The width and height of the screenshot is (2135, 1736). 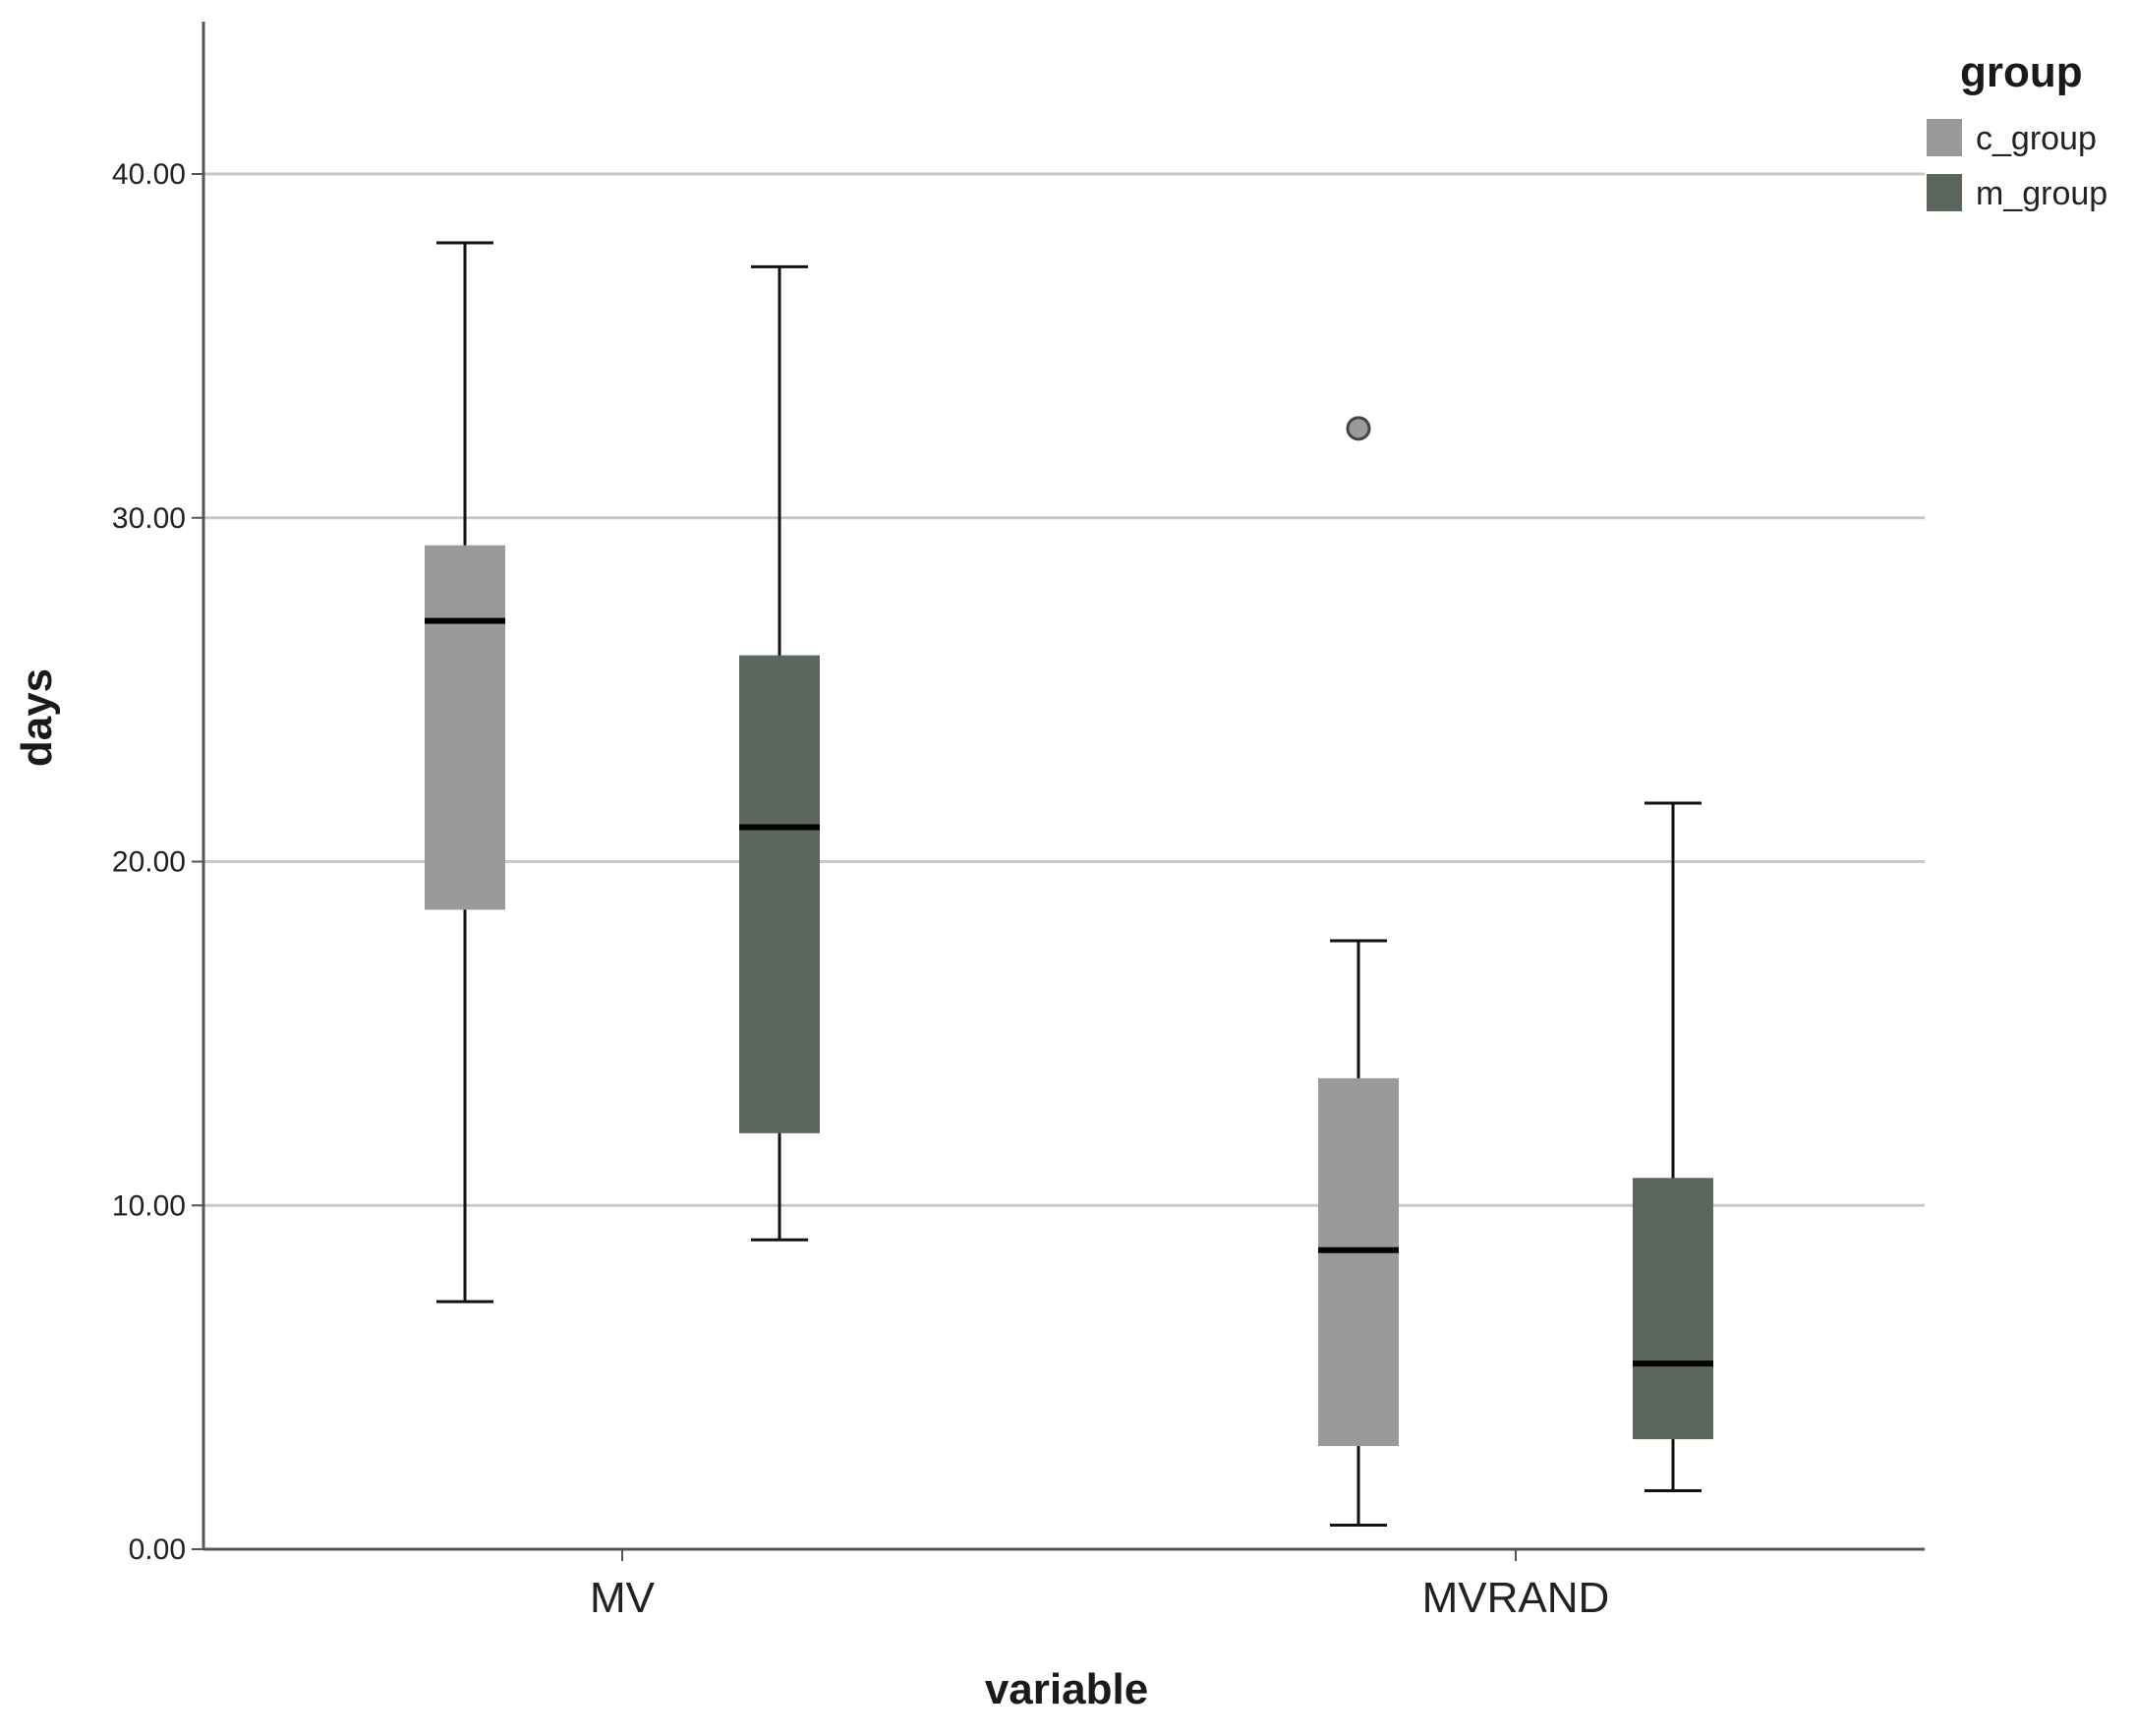 I want to click on y-tick-label: 40.00, so click(x=149, y=174).